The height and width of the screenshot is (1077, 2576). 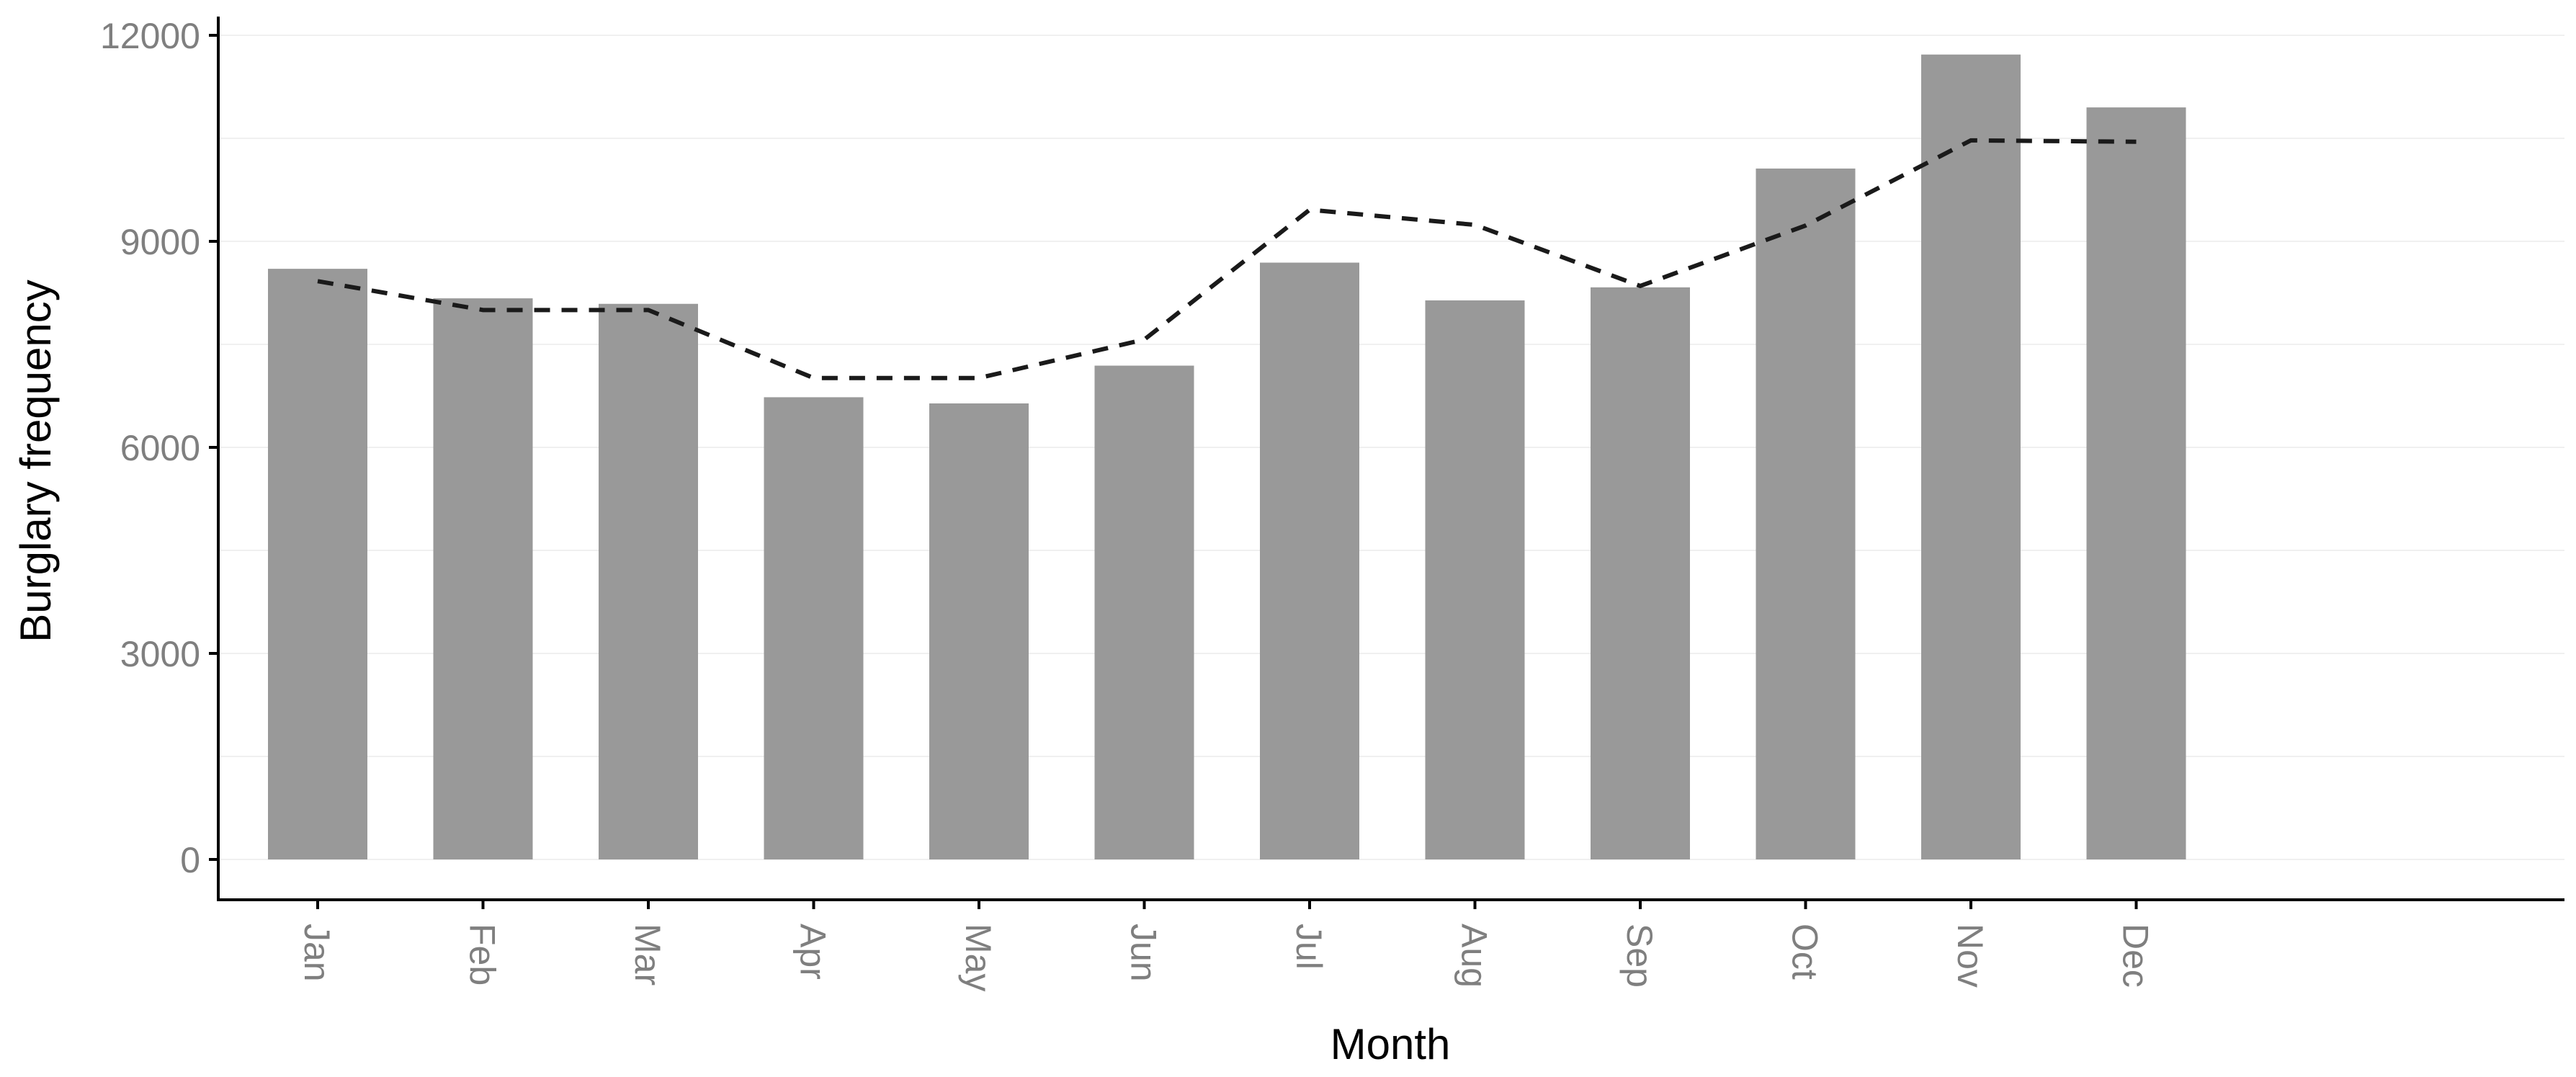 What do you see at coordinates (1970, 956) in the screenshot?
I see `x-tick-label-nov: Nov` at bounding box center [1970, 956].